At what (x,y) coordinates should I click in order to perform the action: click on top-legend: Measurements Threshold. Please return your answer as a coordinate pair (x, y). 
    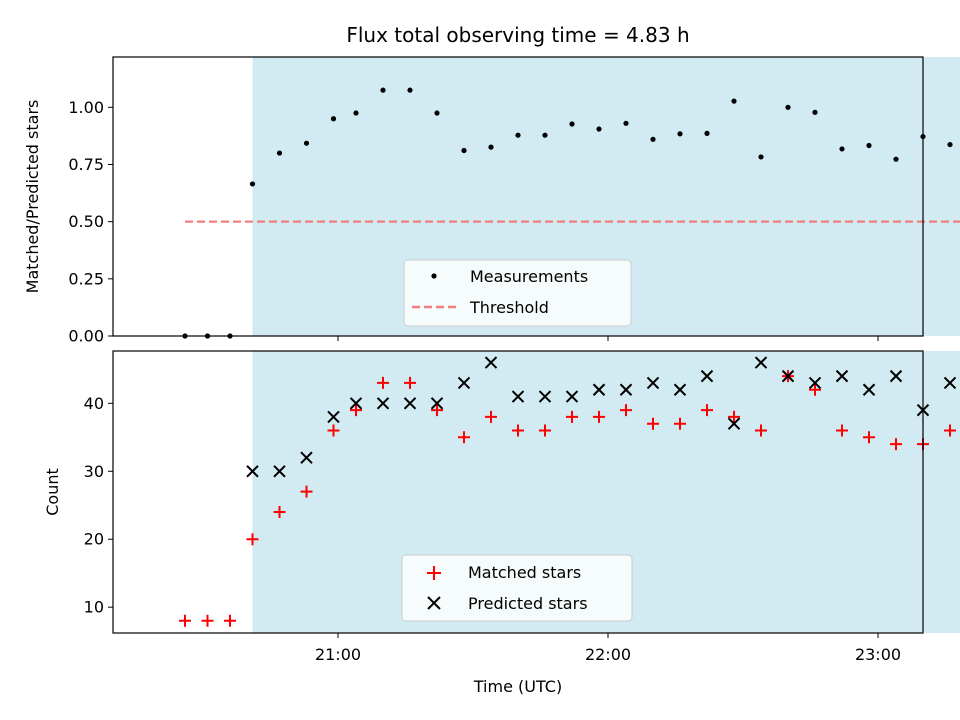
    Looking at the image, I should click on (517, 293).